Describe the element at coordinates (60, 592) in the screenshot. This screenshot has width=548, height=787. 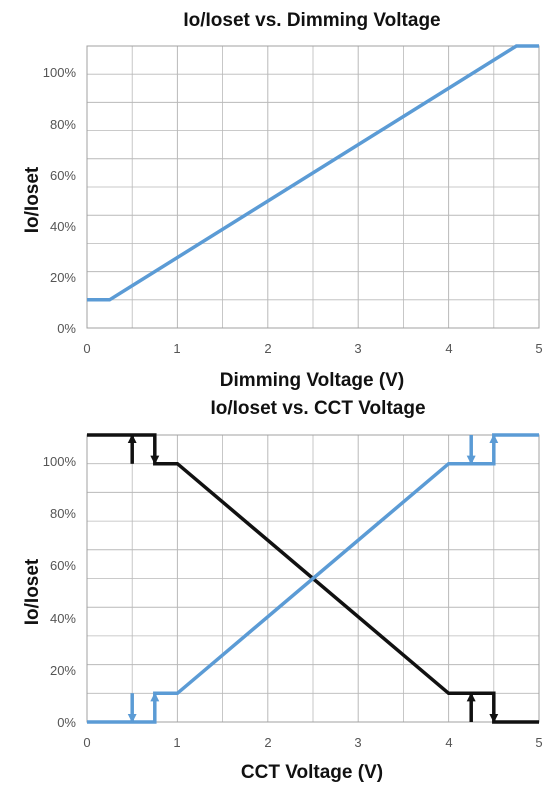
I see `chart-cct-y-ticks: 0% 20% 40% 60% 80% 100%` at that location.